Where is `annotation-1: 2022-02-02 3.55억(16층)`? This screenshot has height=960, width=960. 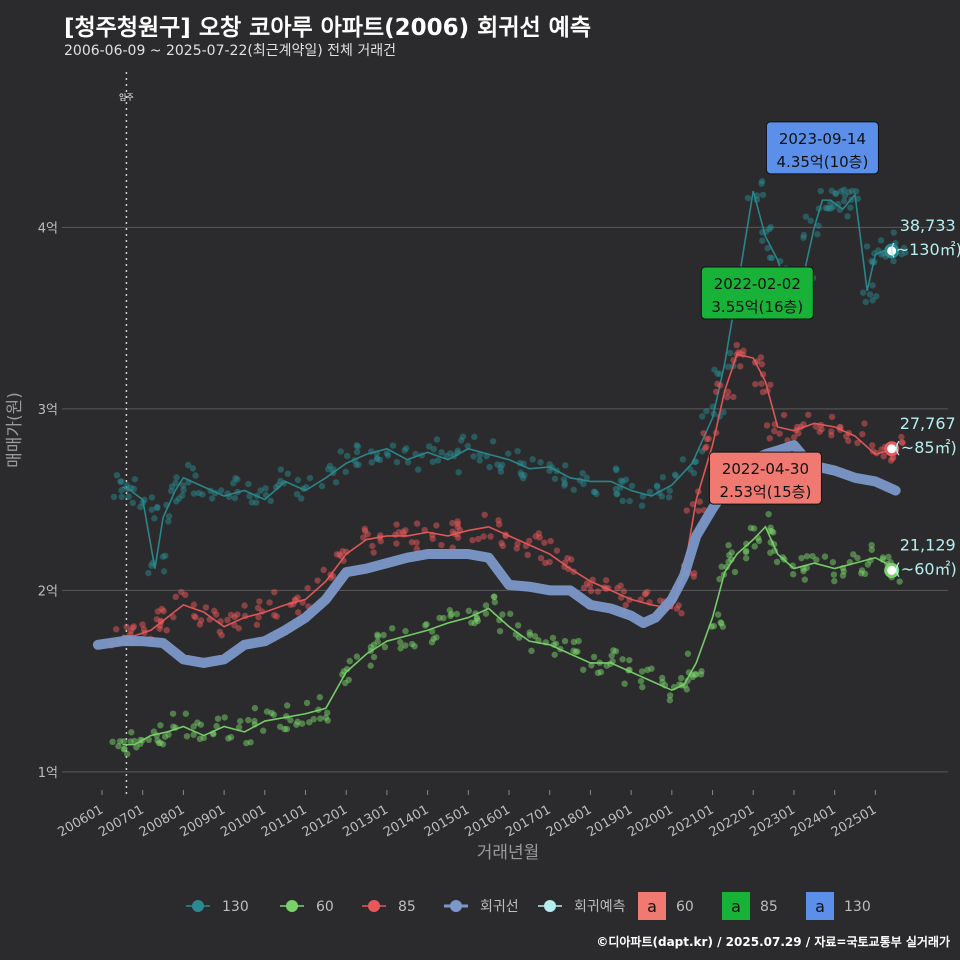
annotation-1: 2022-02-02 3.55억(16층) is located at coordinates (757, 293).